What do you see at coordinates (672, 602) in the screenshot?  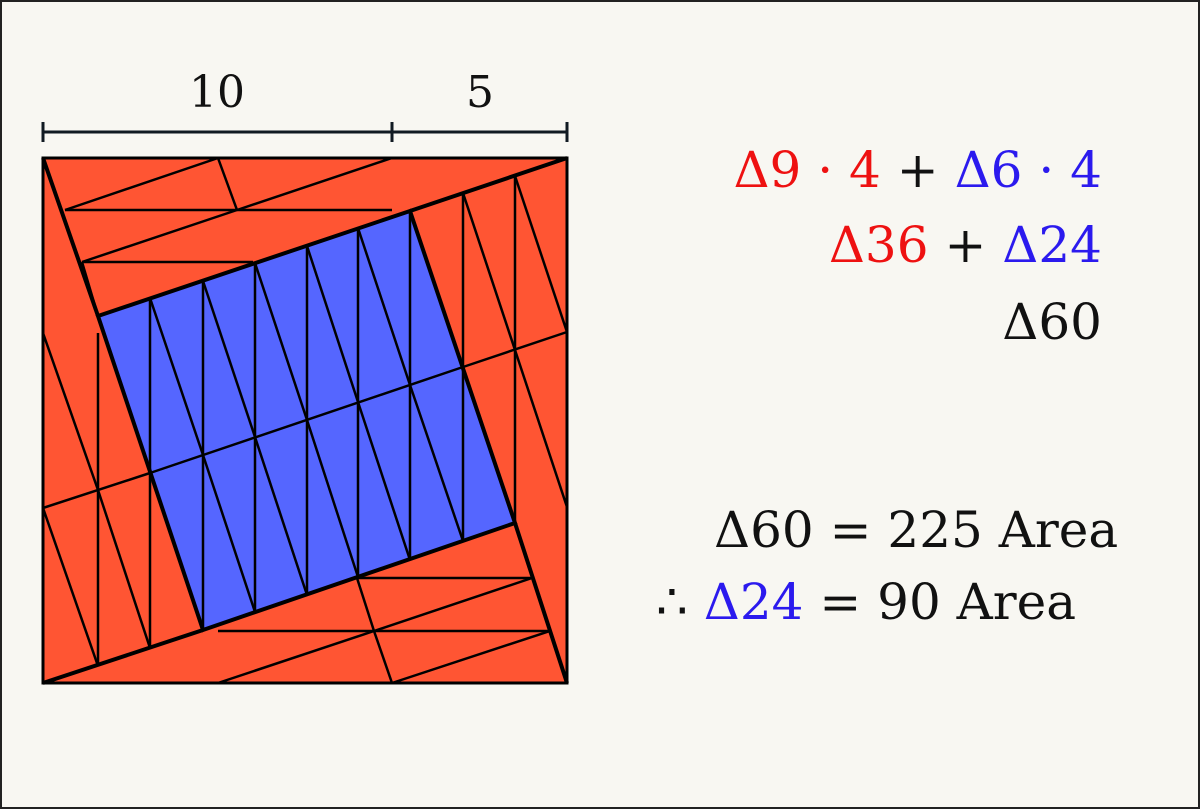 I see `therefore-symbol: ∴` at bounding box center [672, 602].